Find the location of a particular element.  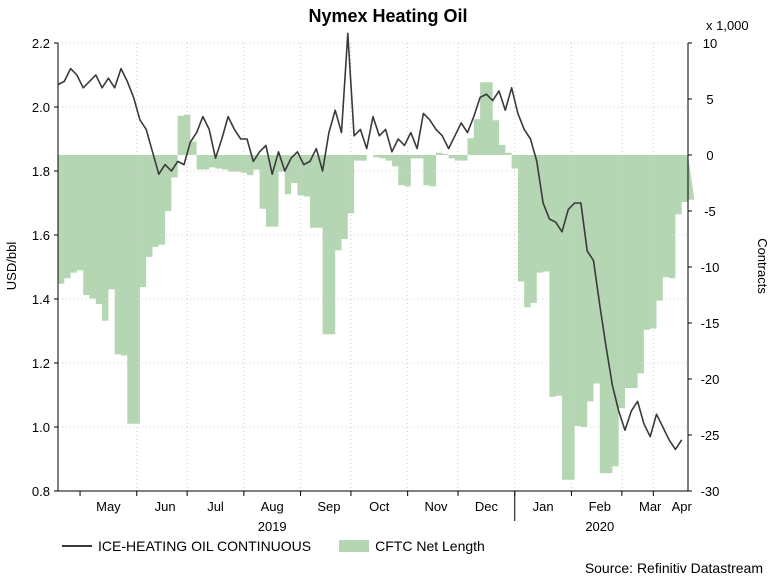

y-tick-label: 1.8 is located at coordinates (41, 171).